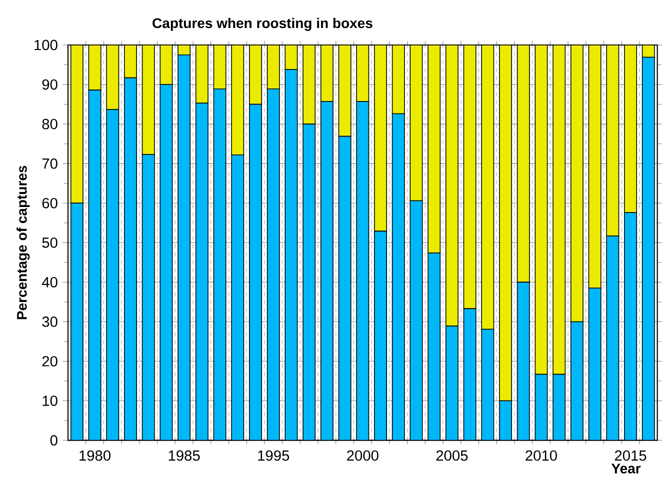 The width and height of the screenshot is (662, 491). What do you see at coordinates (630, 455) in the screenshot?
I see `x-tick-label: 2015` at bounding box center [630, 455].